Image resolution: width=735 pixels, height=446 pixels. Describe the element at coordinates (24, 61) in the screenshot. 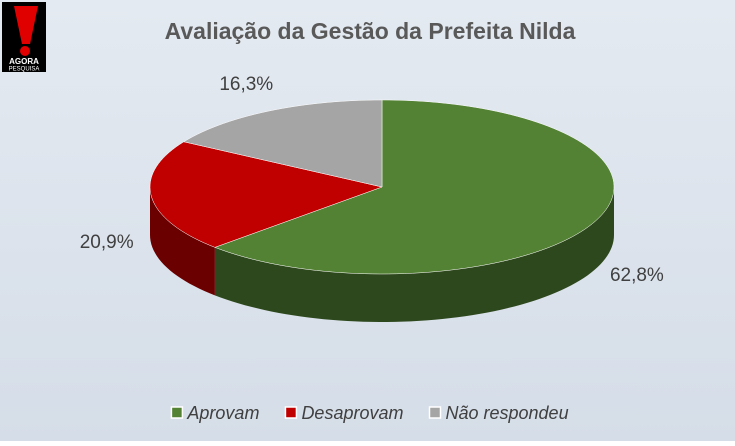

I see `logo-brand: AGORA` at that location.